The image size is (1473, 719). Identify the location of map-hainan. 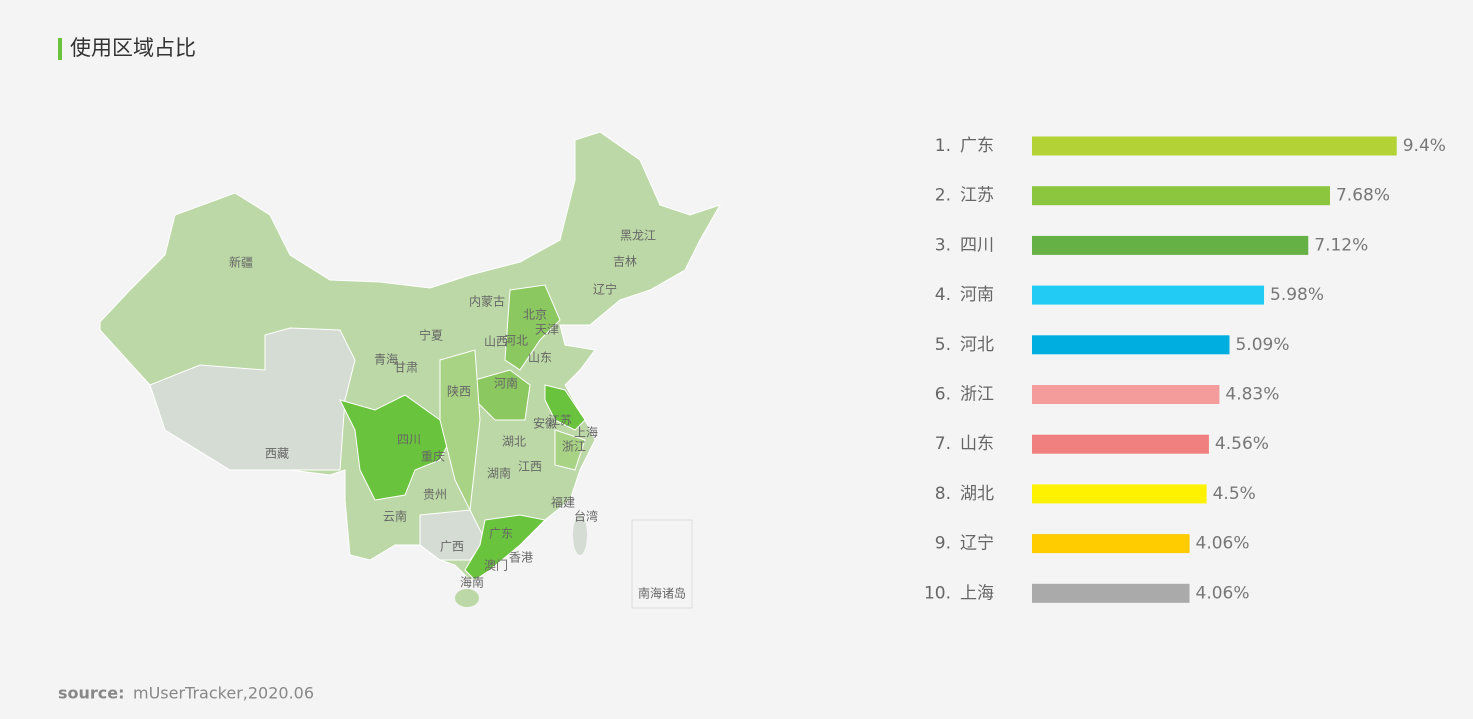
(467, 598).